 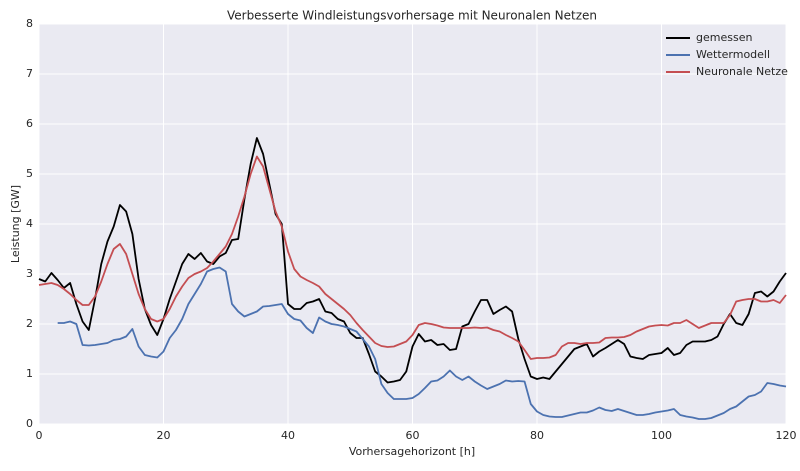 I want to click on legend-label: gemessen, so click(x=724, y=37).